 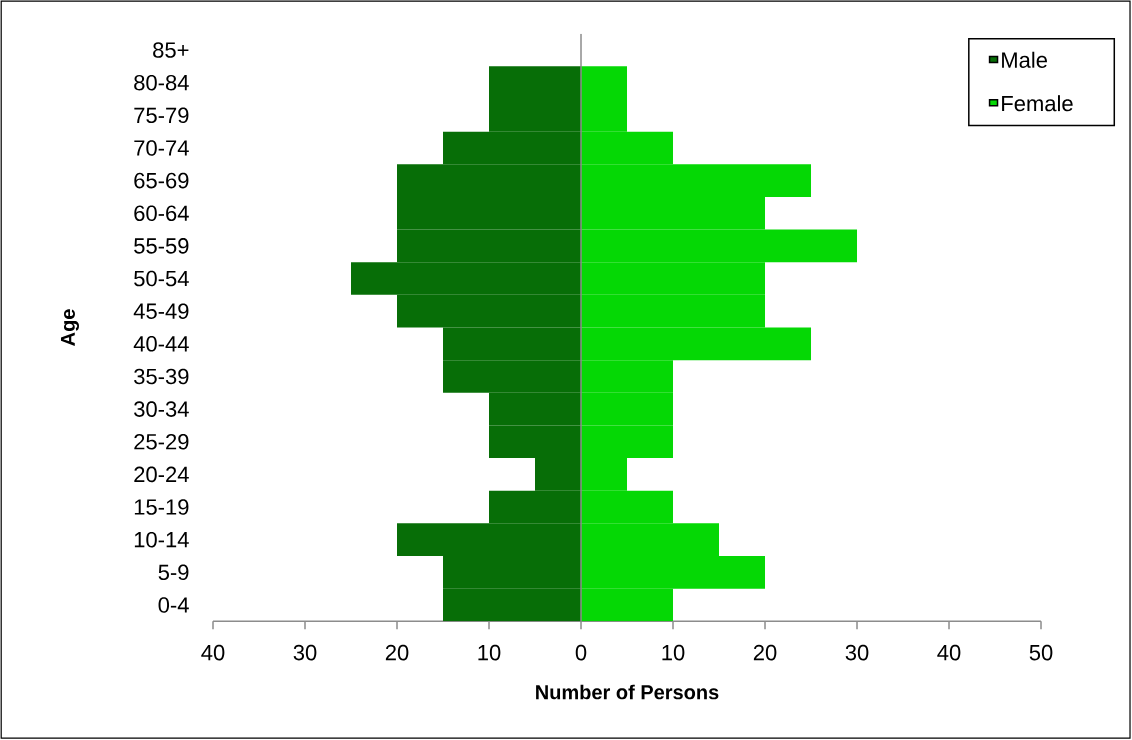 What do you see at coordinates (1024, 59) in the screenshot?
I see `legend-label: Male` at bounding box center [1024, 59].